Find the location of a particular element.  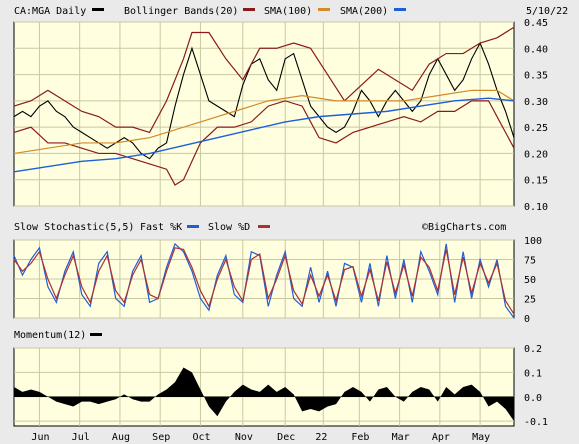

legend-swatch-bollinger is located at coordinates (249, 9).